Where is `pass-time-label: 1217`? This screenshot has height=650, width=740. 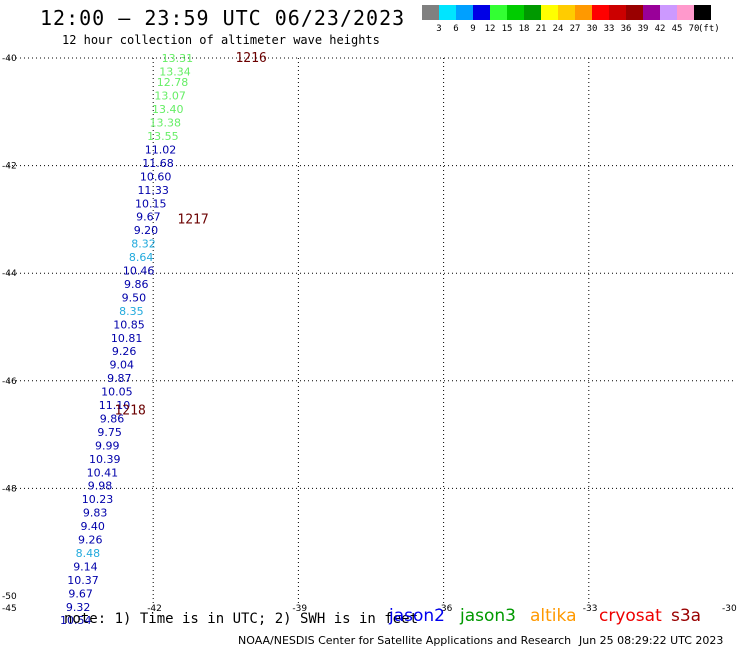
pass-time-label: 1217 is located at coordinates (192, 219).